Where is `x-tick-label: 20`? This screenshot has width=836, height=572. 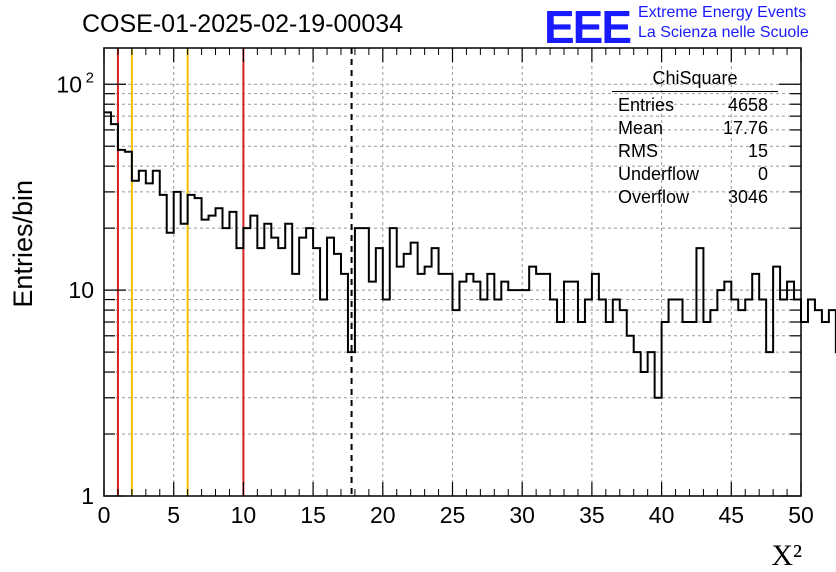 x-tick-label: 20 is located at coordinates (383, 515).